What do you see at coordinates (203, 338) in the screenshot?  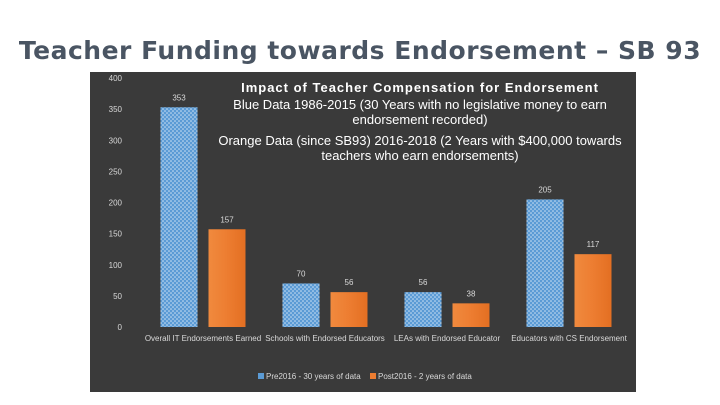 I see `x-category-label: Overall IT Endorsements Earned` at bounding box center [203, 338].